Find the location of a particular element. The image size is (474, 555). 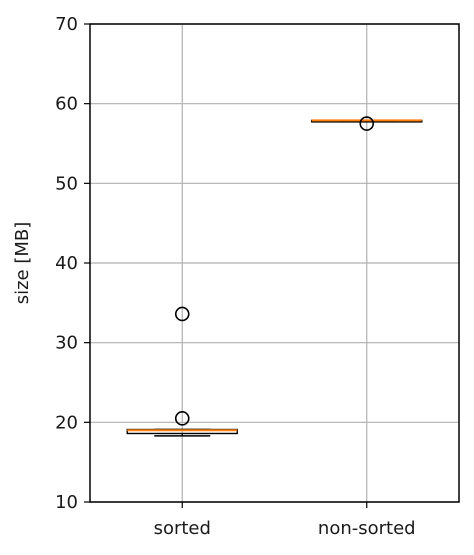

y-tick-label: 60 is located at coordinates (66, 104).